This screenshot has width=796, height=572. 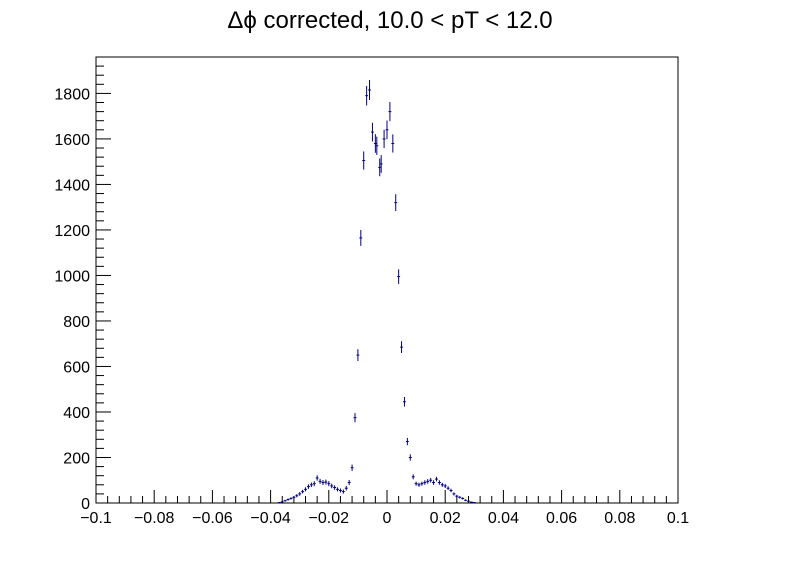 I want to click on x-tick-label: 0.08, so click(x=619, y=518).